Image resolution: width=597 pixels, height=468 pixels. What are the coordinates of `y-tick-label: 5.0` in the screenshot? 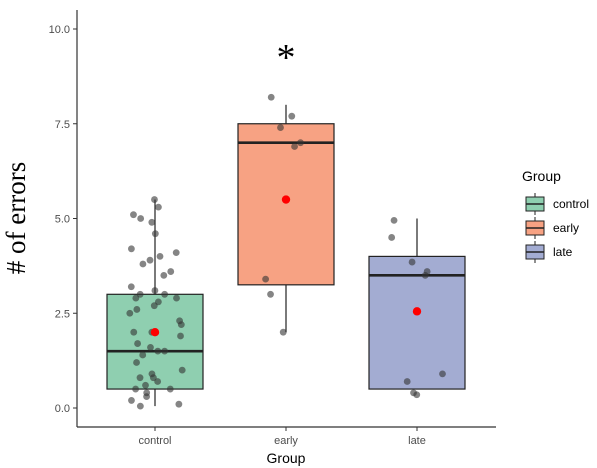 It's located at (62, 220).